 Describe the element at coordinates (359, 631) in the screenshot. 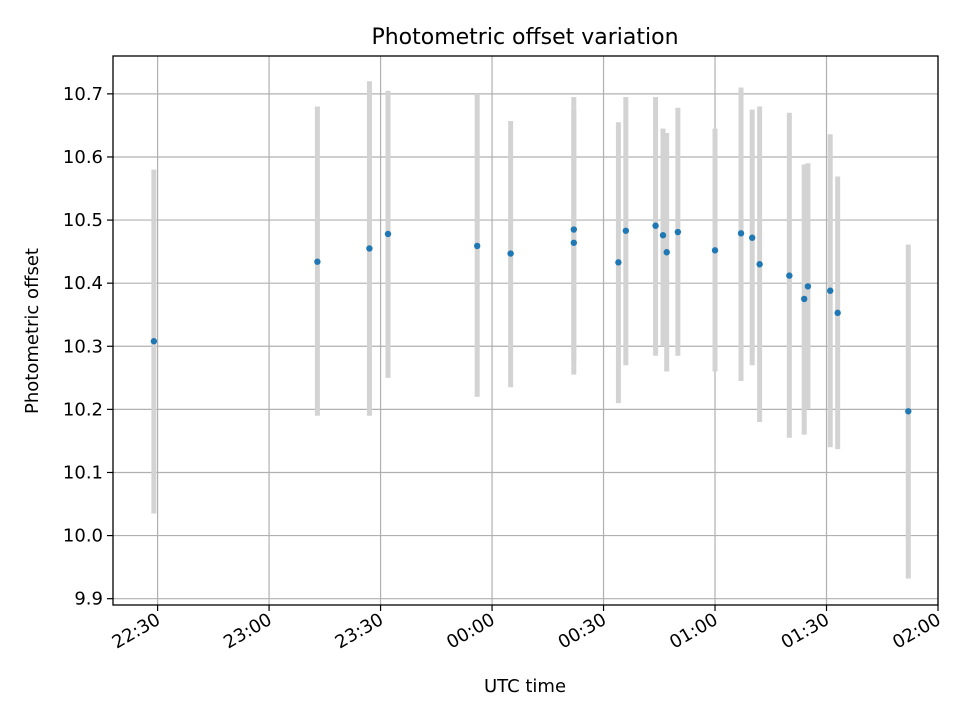

I see `x-tick-label: 23:30` at that location.